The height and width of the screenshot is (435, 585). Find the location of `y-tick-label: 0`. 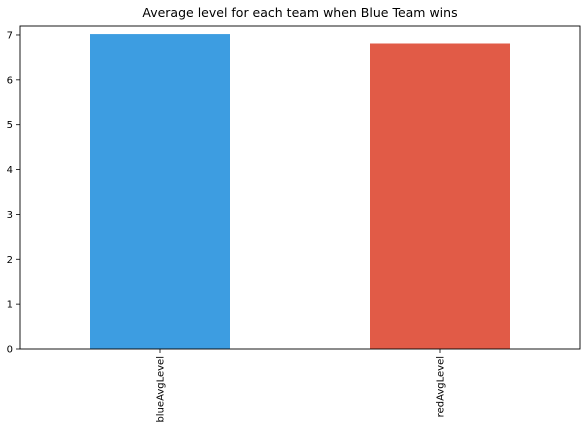

y-tick-label: 0 is located at coordinates (10, 350).